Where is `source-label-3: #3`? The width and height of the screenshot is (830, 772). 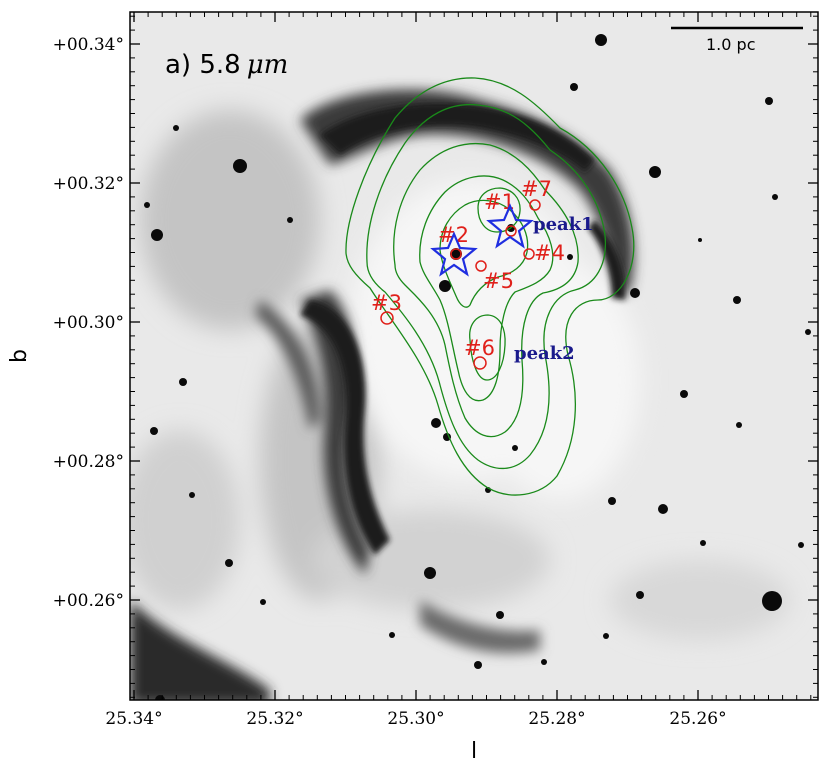 source-label-3: #3 is located at coordinates (386, 303).